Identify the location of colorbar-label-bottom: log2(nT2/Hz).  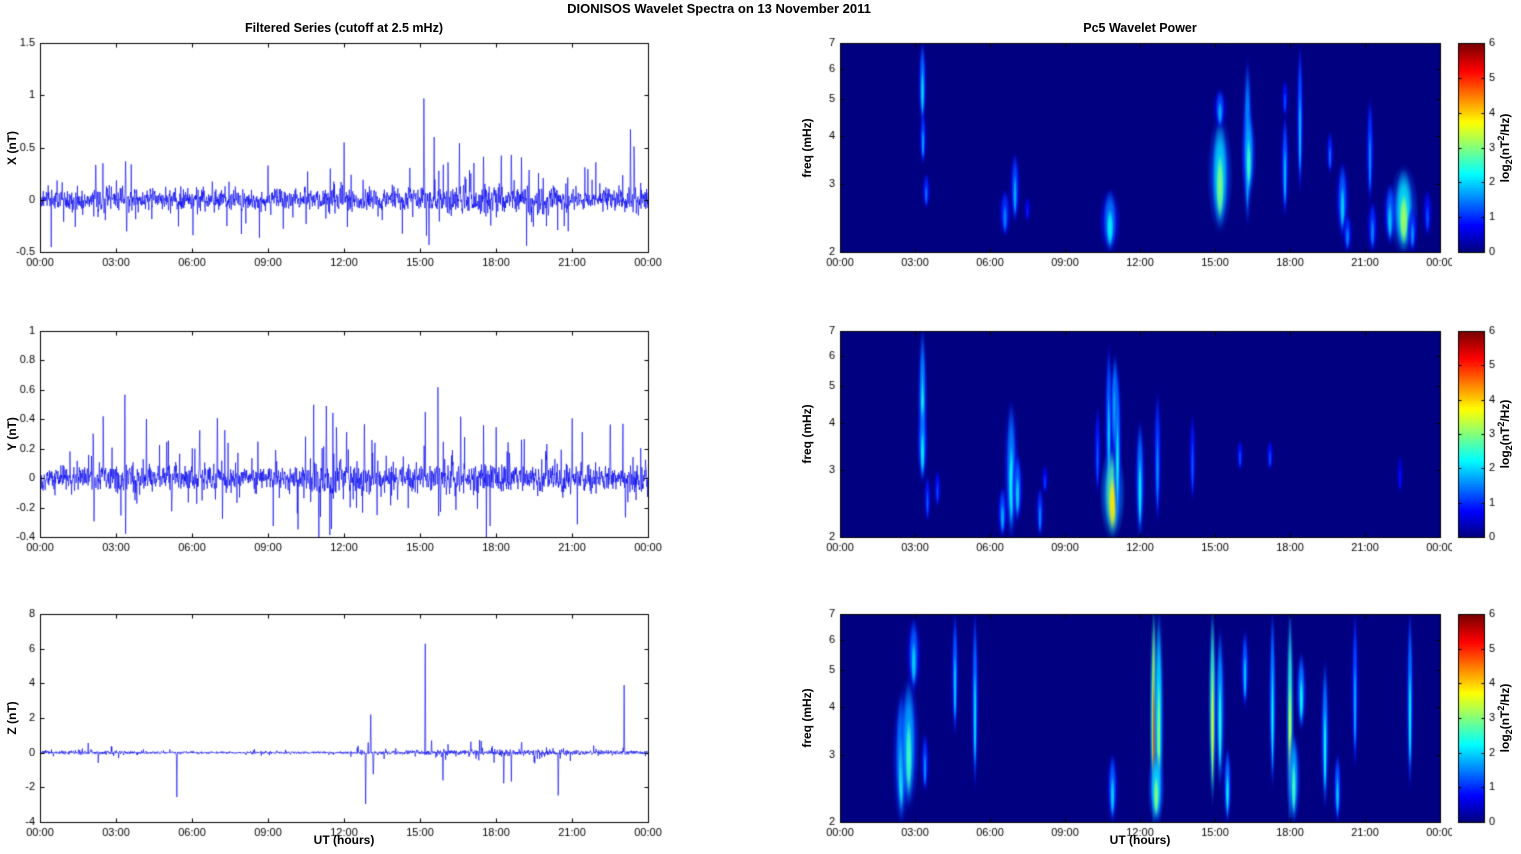
(1505, 718).